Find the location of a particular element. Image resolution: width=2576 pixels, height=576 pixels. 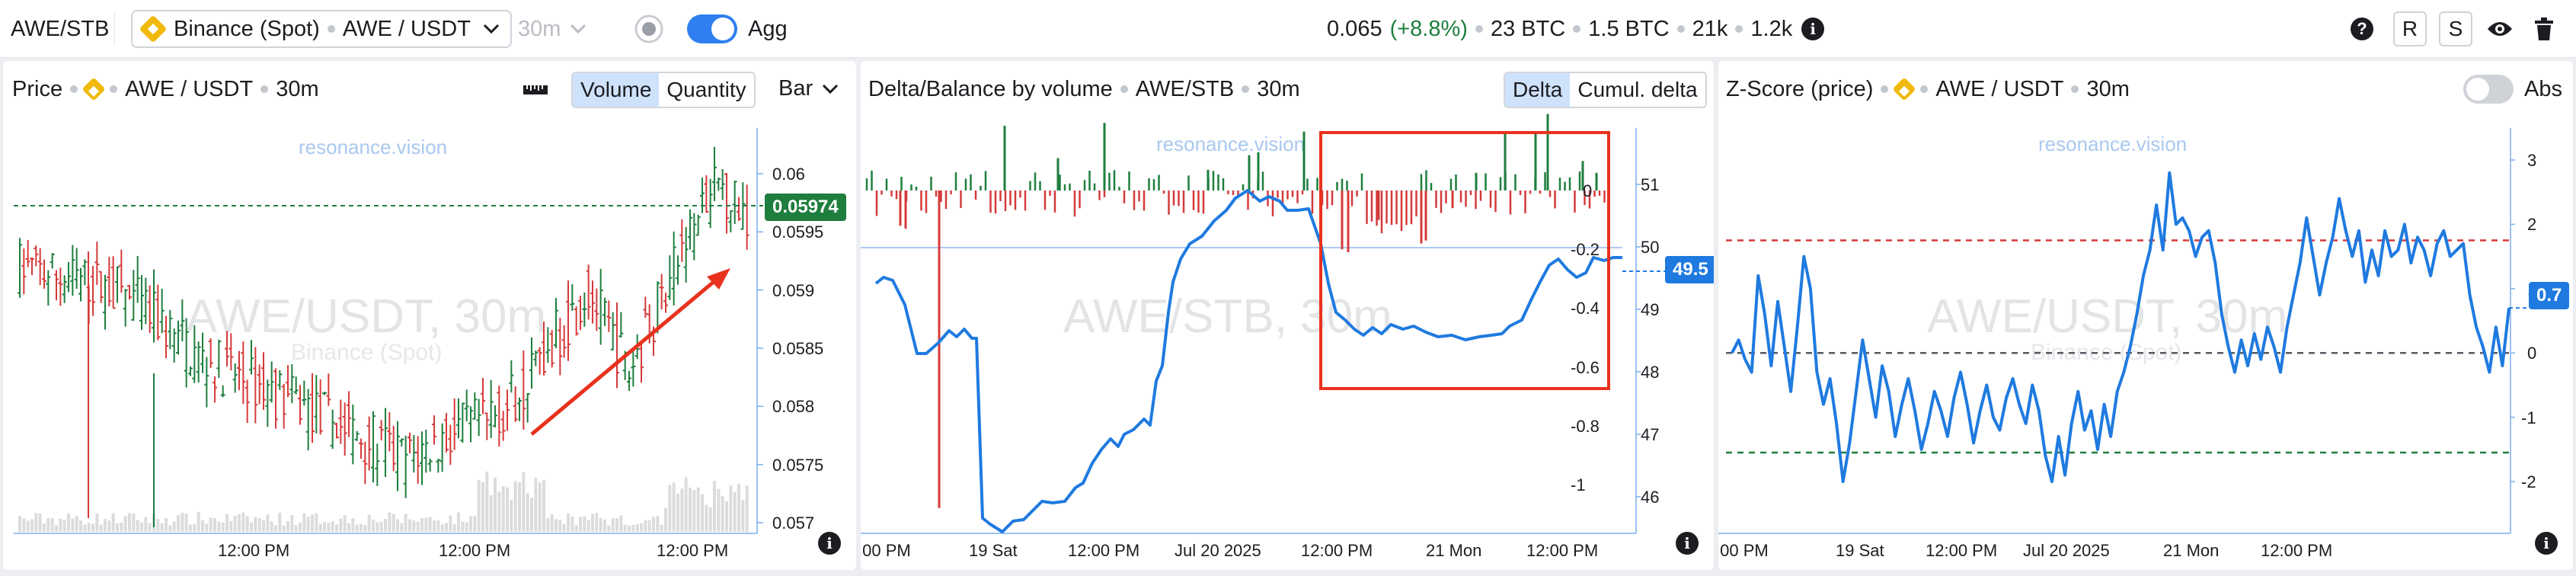

right-axis-tick: 50 is located at coordinates (1650, 247).